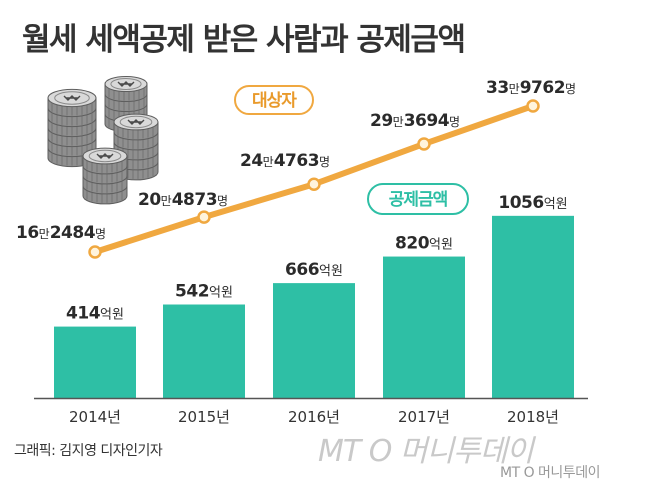 The image size is (658, 494). What do you see at coordinates (531, 88) in the screenshot?
I see `line-value-label: 33만9762명` at bounding box center [531, 88].